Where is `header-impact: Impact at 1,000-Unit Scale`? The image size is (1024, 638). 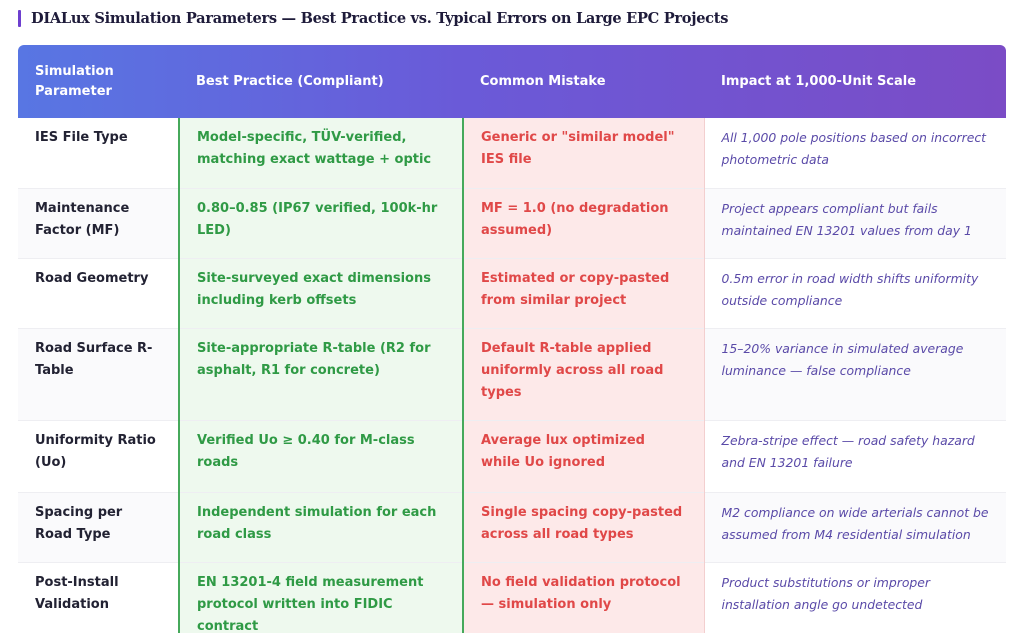 header-impact: Impact at 1,000-Unit Scale is located at coordinates (819, 81).